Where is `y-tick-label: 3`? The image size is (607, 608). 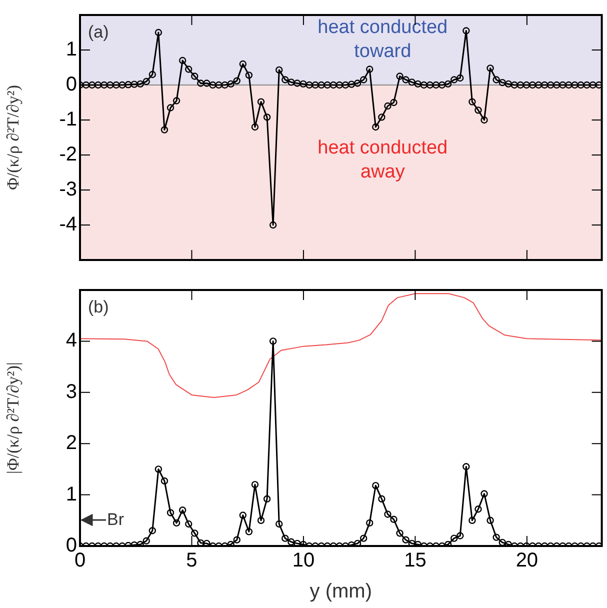 y-tick-label: 3 is located at coordinates (71, 391).